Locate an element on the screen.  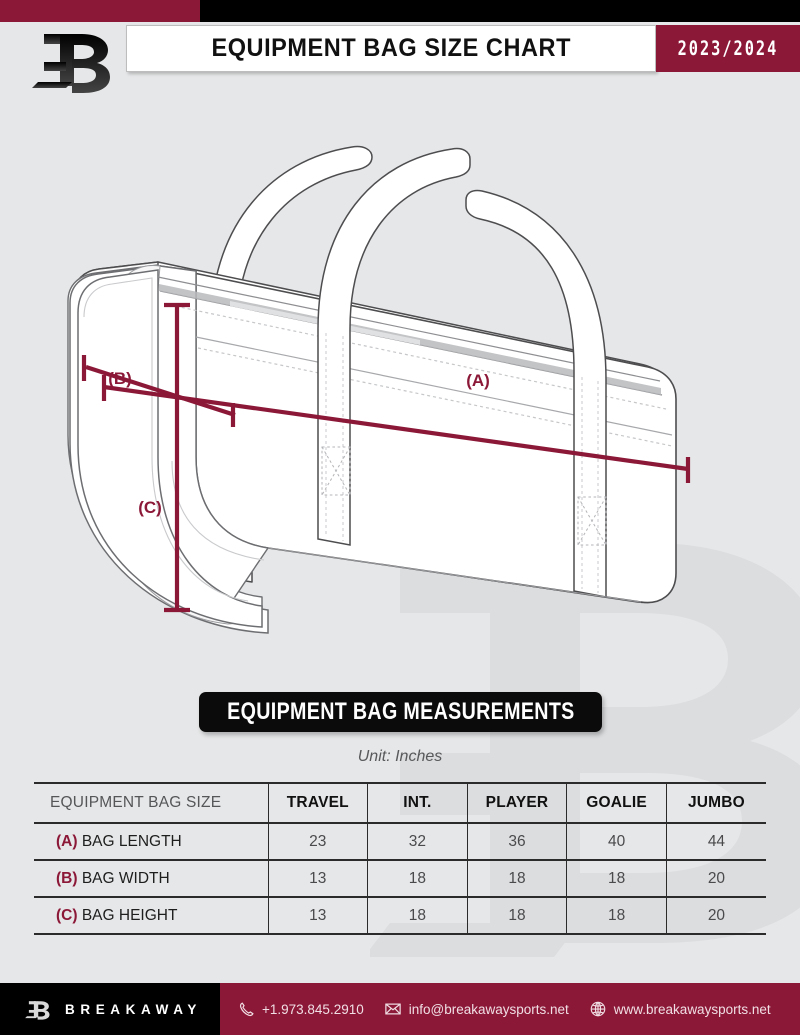
cell-width-jumbo: 20 is located at coordinates (715, 878).